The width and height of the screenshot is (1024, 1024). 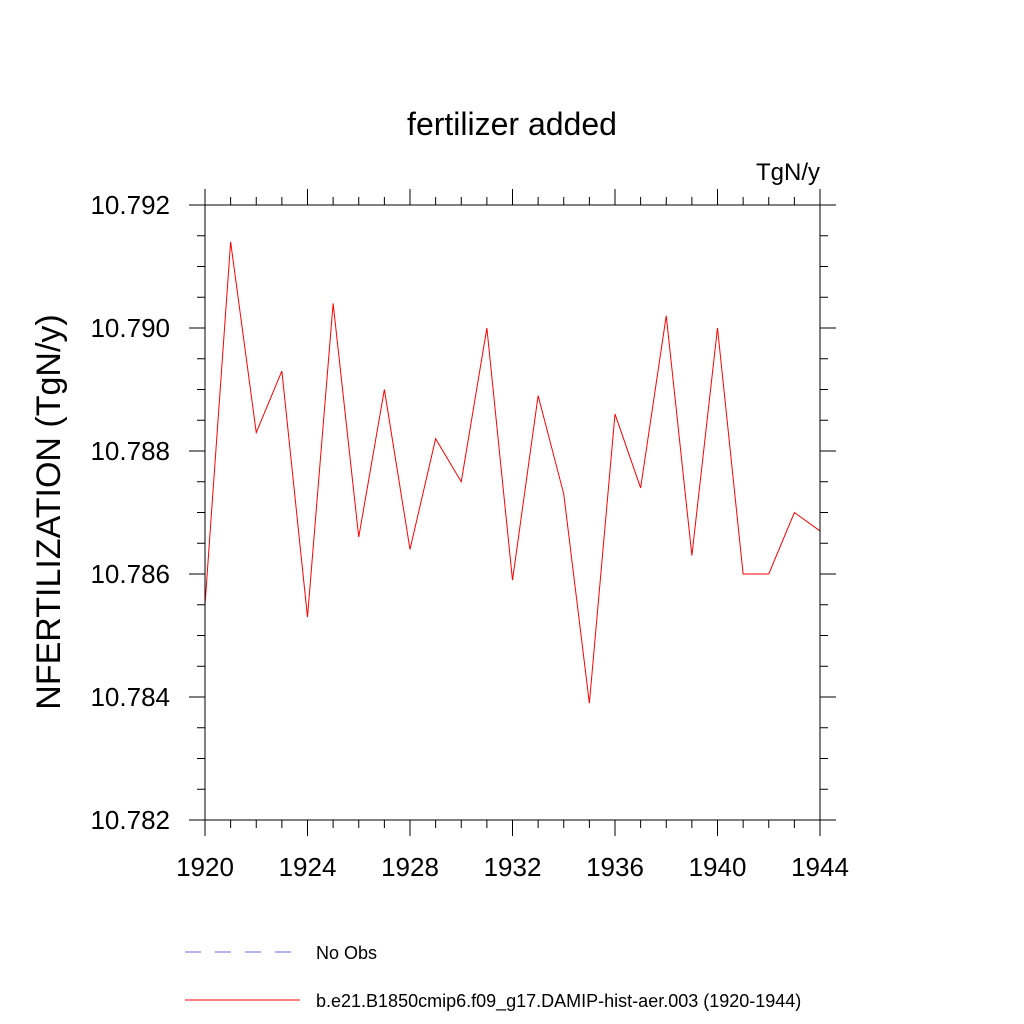 What do you see at coordinates (130, 697) in the screenshot?
I see `y-tick-label: 10.784` at bounding box center [130, 697].